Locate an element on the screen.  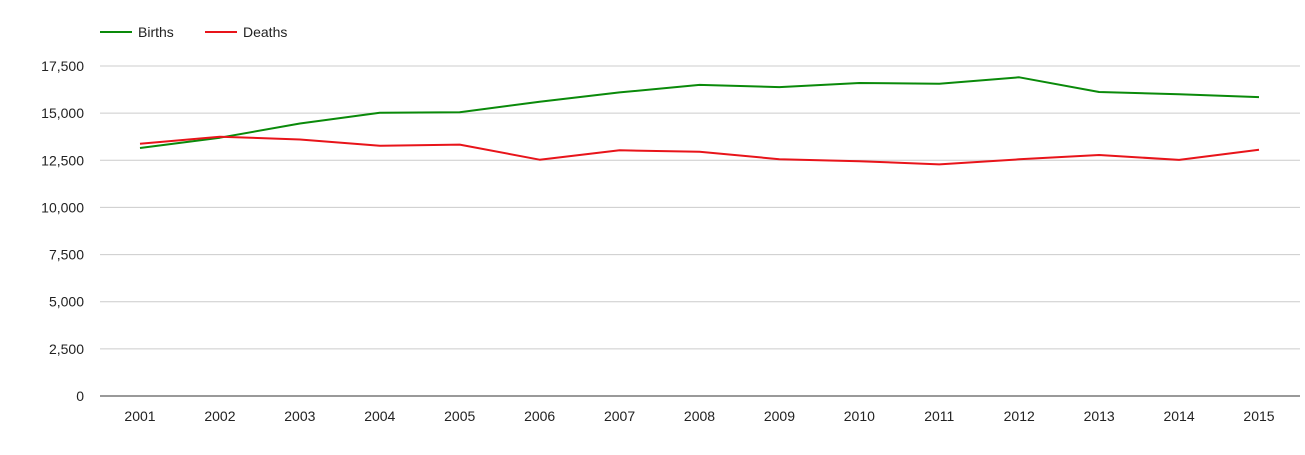
series-line-deaths is located at coordinates (699, 150).